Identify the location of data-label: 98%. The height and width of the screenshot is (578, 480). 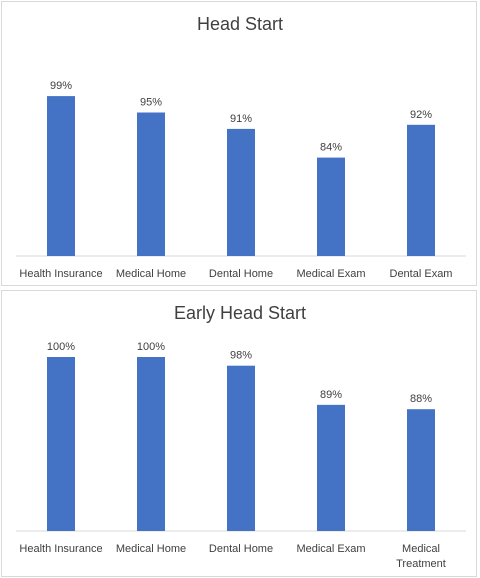
(241, 356).